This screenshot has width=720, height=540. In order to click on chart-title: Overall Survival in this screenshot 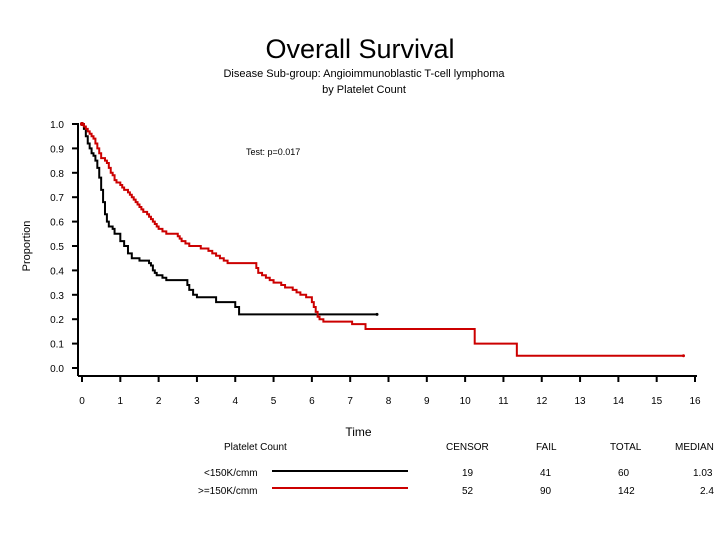, I will do `click(360, 49)`.